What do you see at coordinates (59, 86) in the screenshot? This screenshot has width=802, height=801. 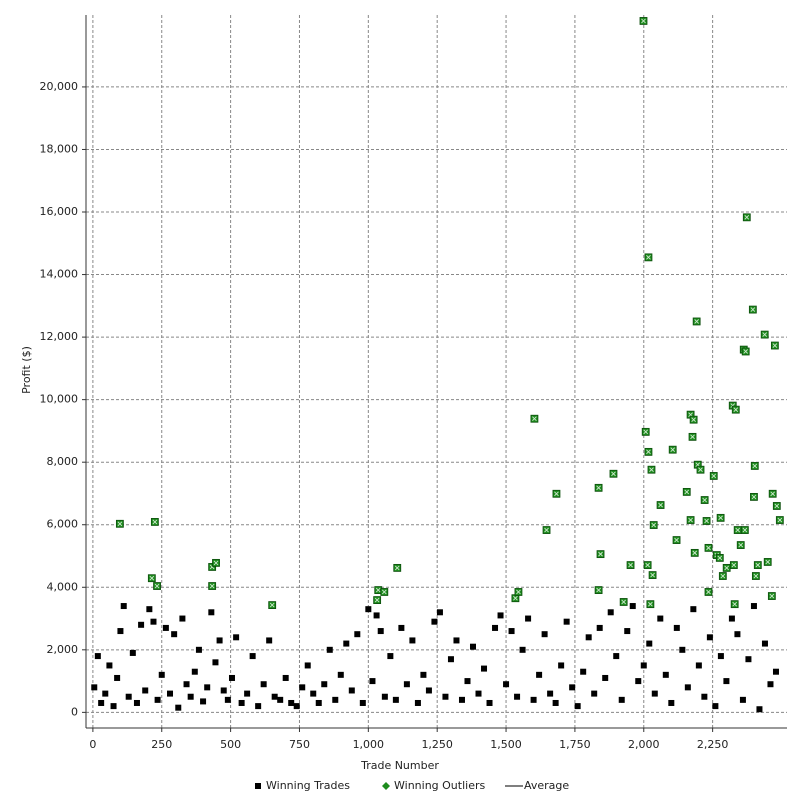 I see `y-tick-label: 20,000` at bounding box center [59, 86].